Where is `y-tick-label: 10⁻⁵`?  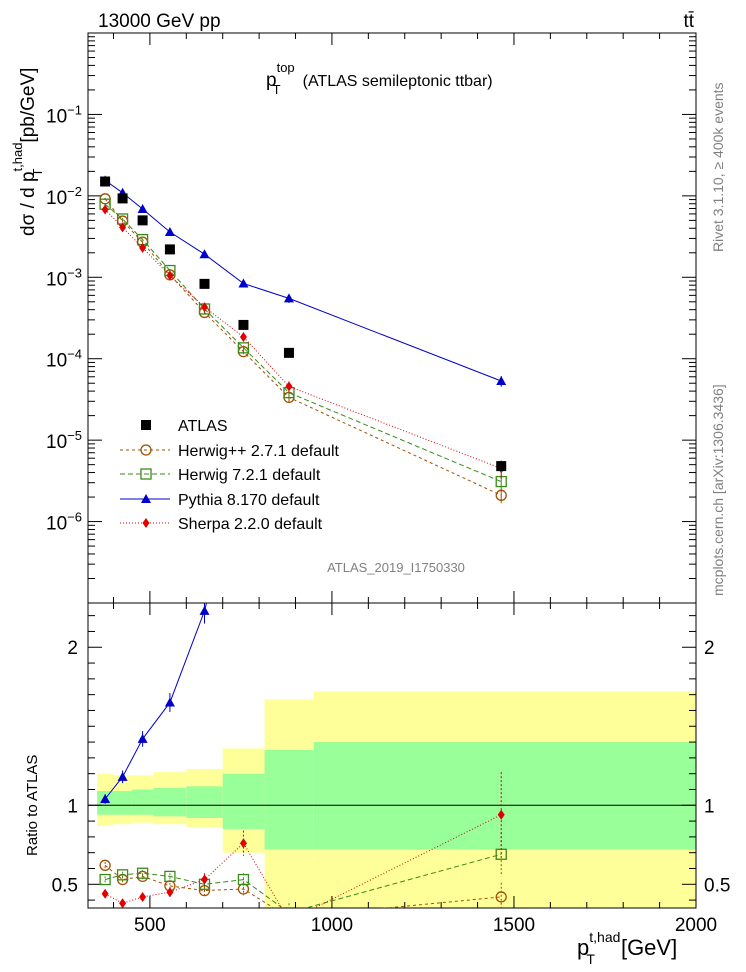
y-tick-label: 10⁻⁵ is located at coordinates (64, 440).